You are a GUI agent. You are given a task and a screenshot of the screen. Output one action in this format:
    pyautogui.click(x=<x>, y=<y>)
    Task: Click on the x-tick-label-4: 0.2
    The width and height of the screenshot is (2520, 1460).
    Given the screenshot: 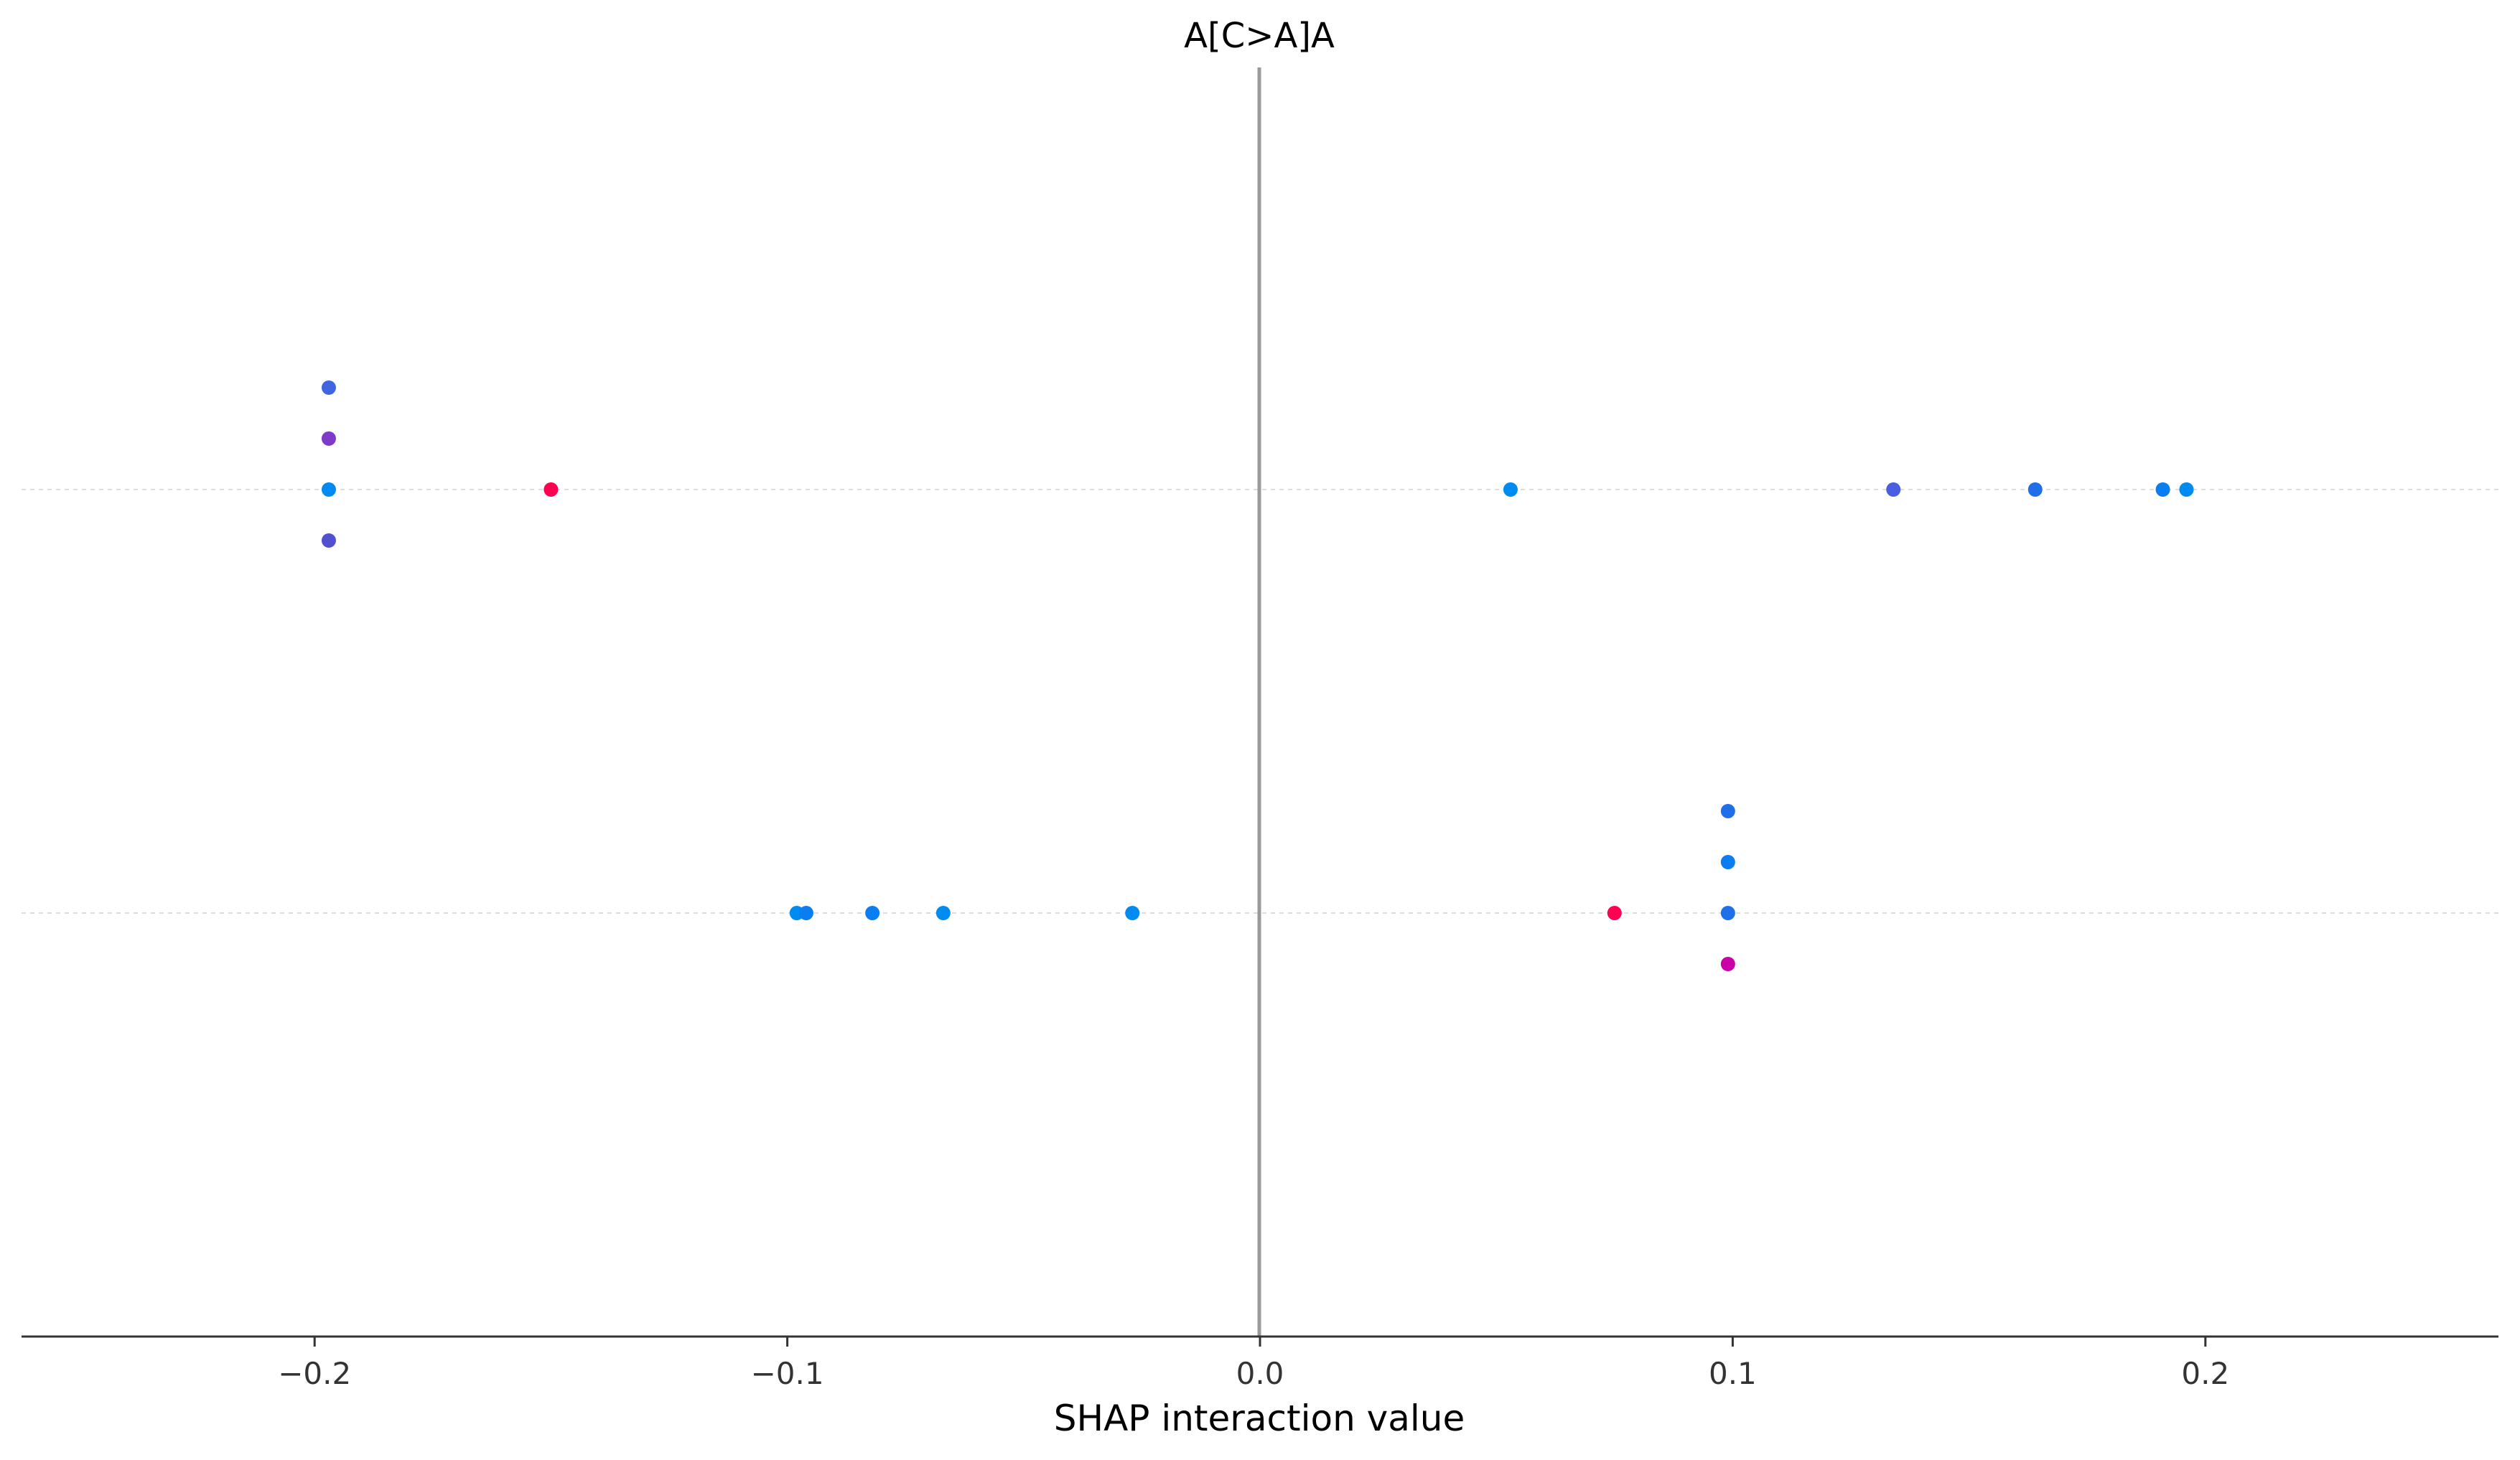 What is the action you would take?
    pyautogui.click(x=2205, y=1373)
    